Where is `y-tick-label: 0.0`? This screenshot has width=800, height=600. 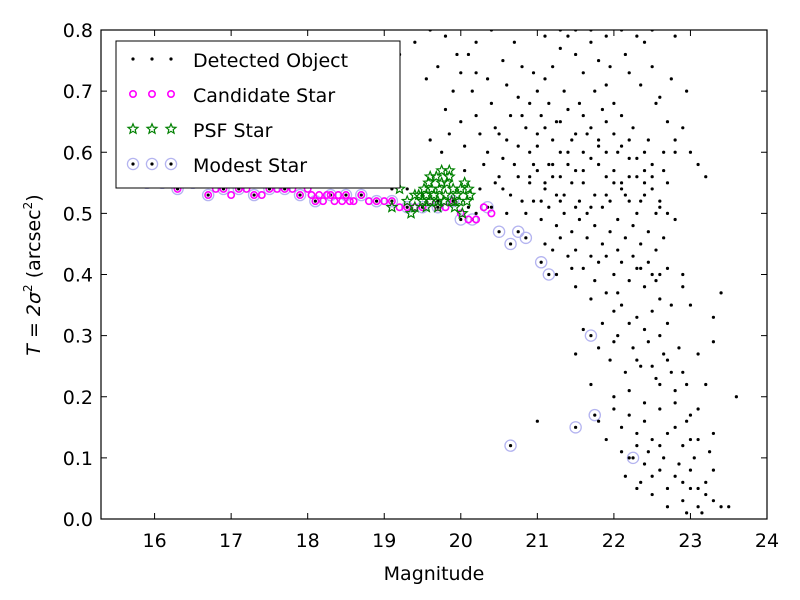
y-tick-label: 0.0 is located at coordinates (78, 520).